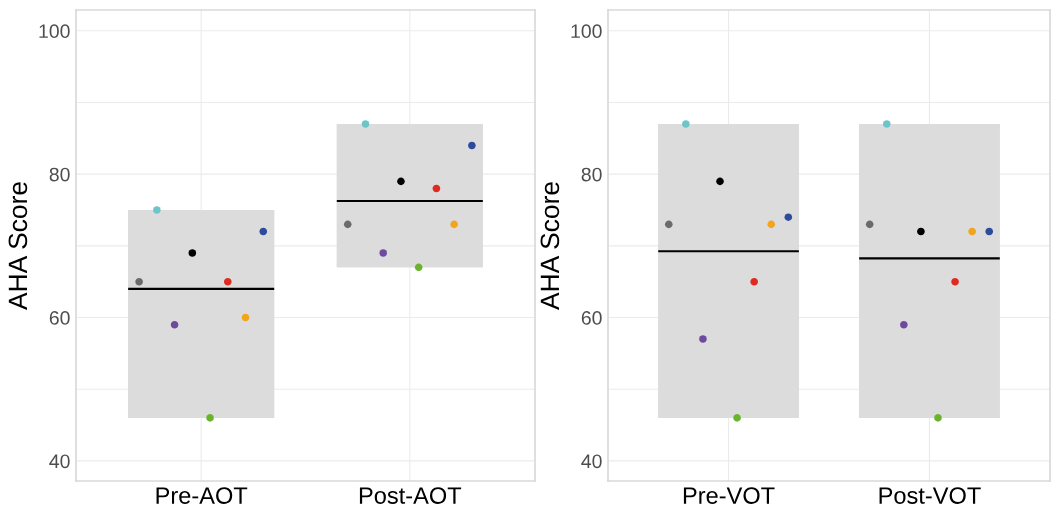 This screenshot has height=521, width=1054. I want to click on x-tick-label: Post-AOT, so click(410, 495).